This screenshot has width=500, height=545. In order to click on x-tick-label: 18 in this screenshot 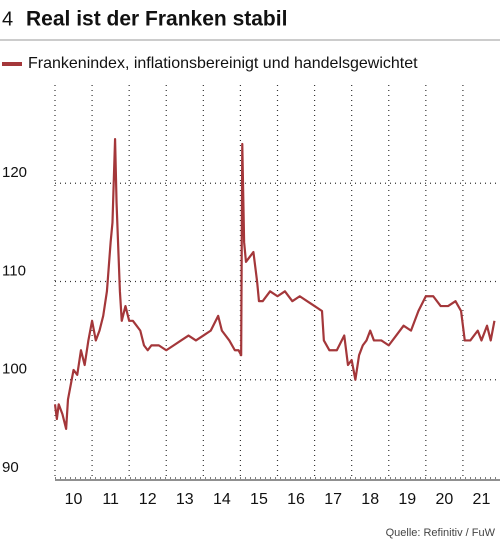, I will do `click(370, 499)`.